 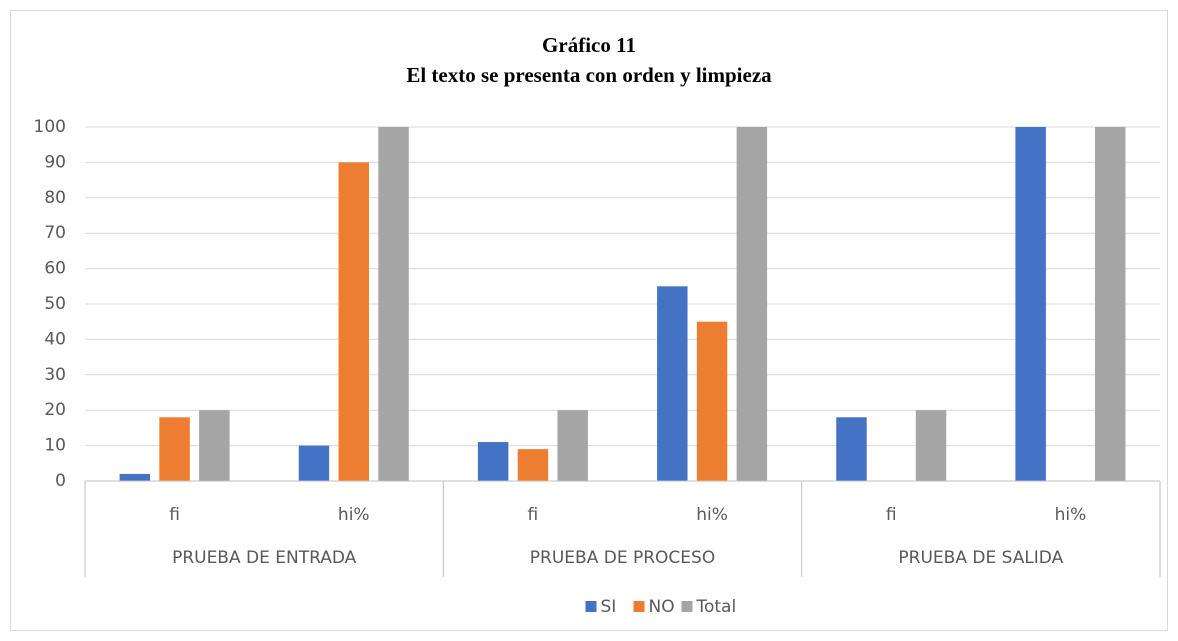 What do you see at coordinates (55, 375) in the screenshot?
I see `y-tick-label: 30` at bounding box center [55, 375].